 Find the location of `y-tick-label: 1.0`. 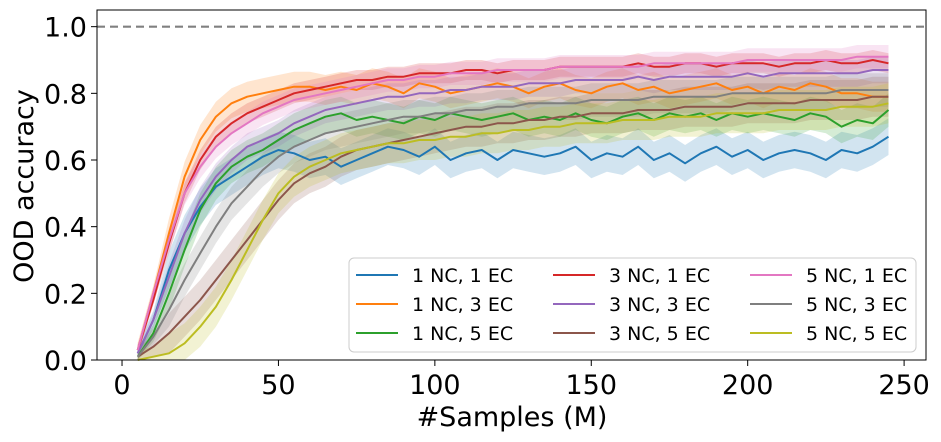

y-tick-label: 1.0 is located at coordinates (65, 28).